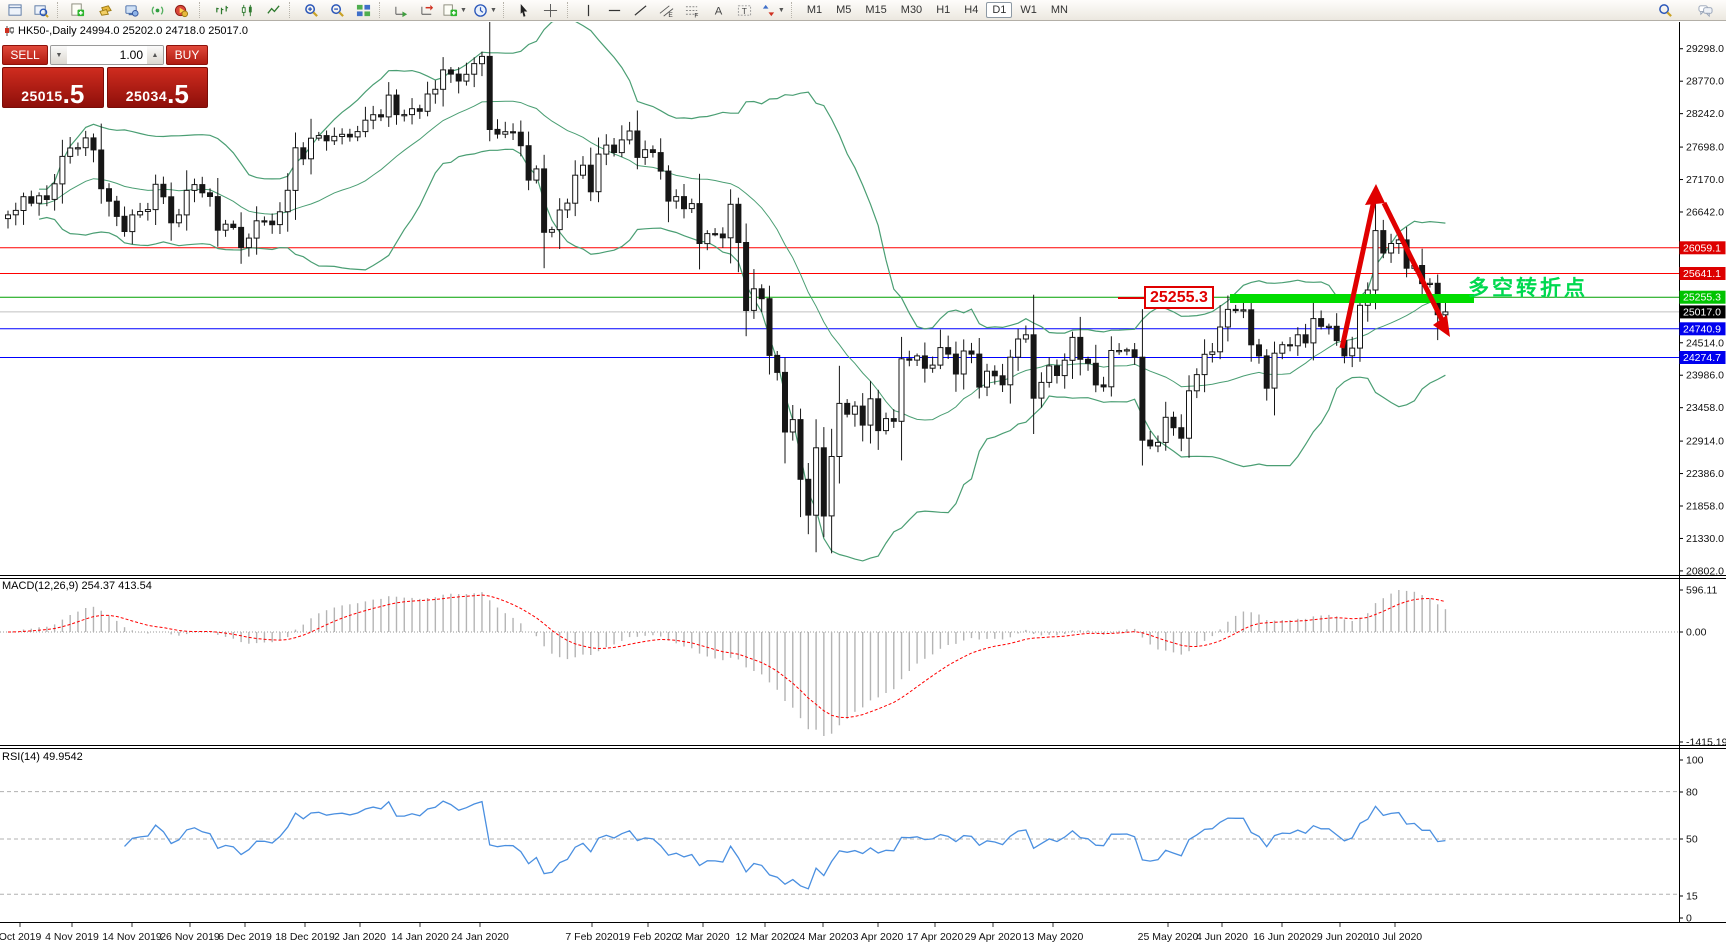  Describe the element at coordinates (935, 937) in the screenshot. I see `svg-text: 17 Apr 2020` at that location.